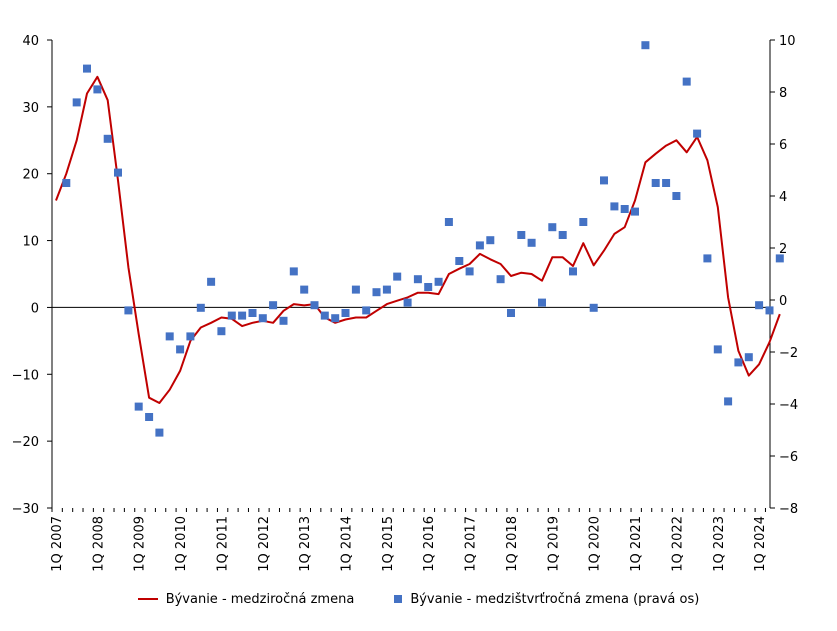 Image resolution: width=837 pixels, height=631 pixels. What do you see at coordinates (429, 544) in the screenshot?
I see `x-tick-label: 1Q 2016` at bounding box center [429, 544].